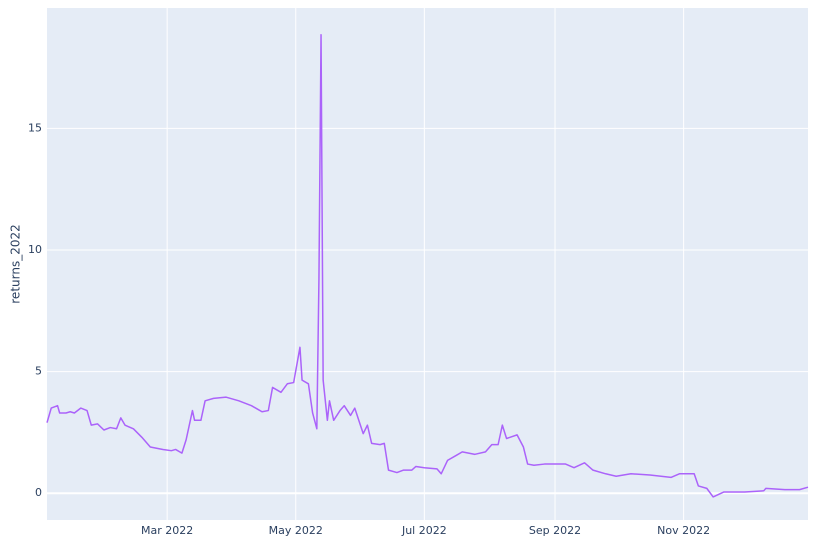  Describe the element at coordinates (38, 492) in the screenshot. I see `y-tick-label: 0` at that location.